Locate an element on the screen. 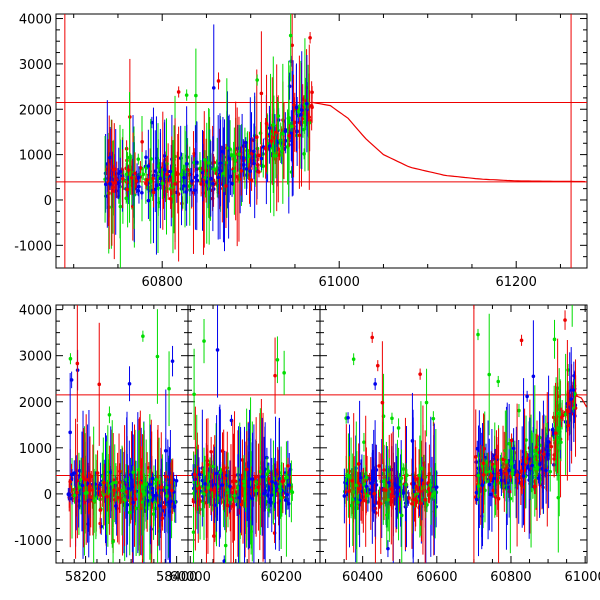 This screenshot has height=600, width=600. y-tick-label: 0 is located at coordinates (48, 201).